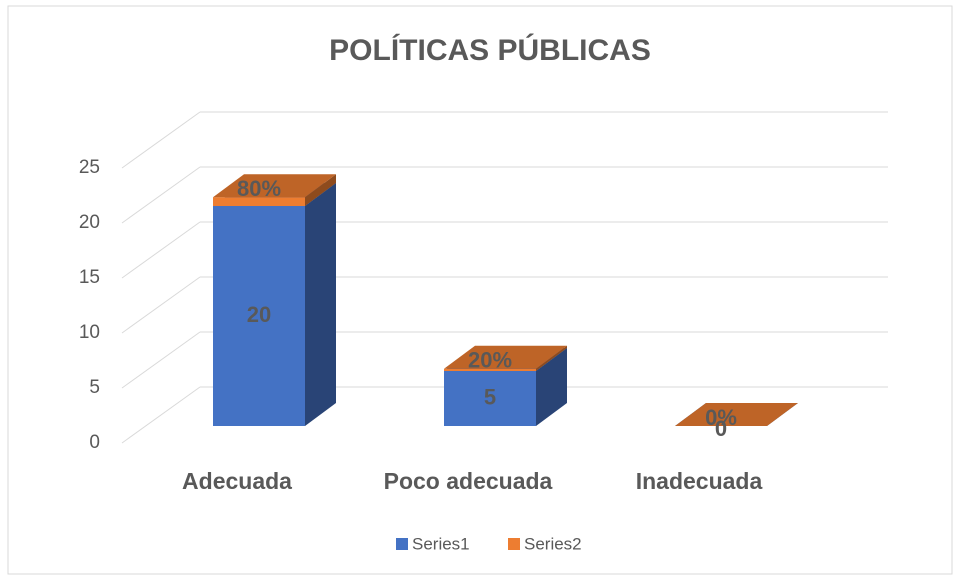 The height and width of the screenshot is (577, 955). Describe the element at coordinates (490, 50) in the screenshot. I see `chart-title: POLÍTICAS PÚBLICAS` at that location.